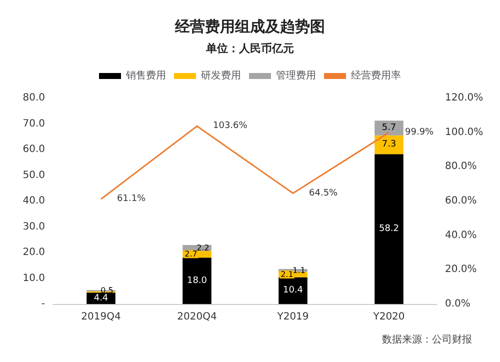 This screenshot has width=500, height=362. I want to click on source-note: 数据来源：公司财报, so click(427, 340).